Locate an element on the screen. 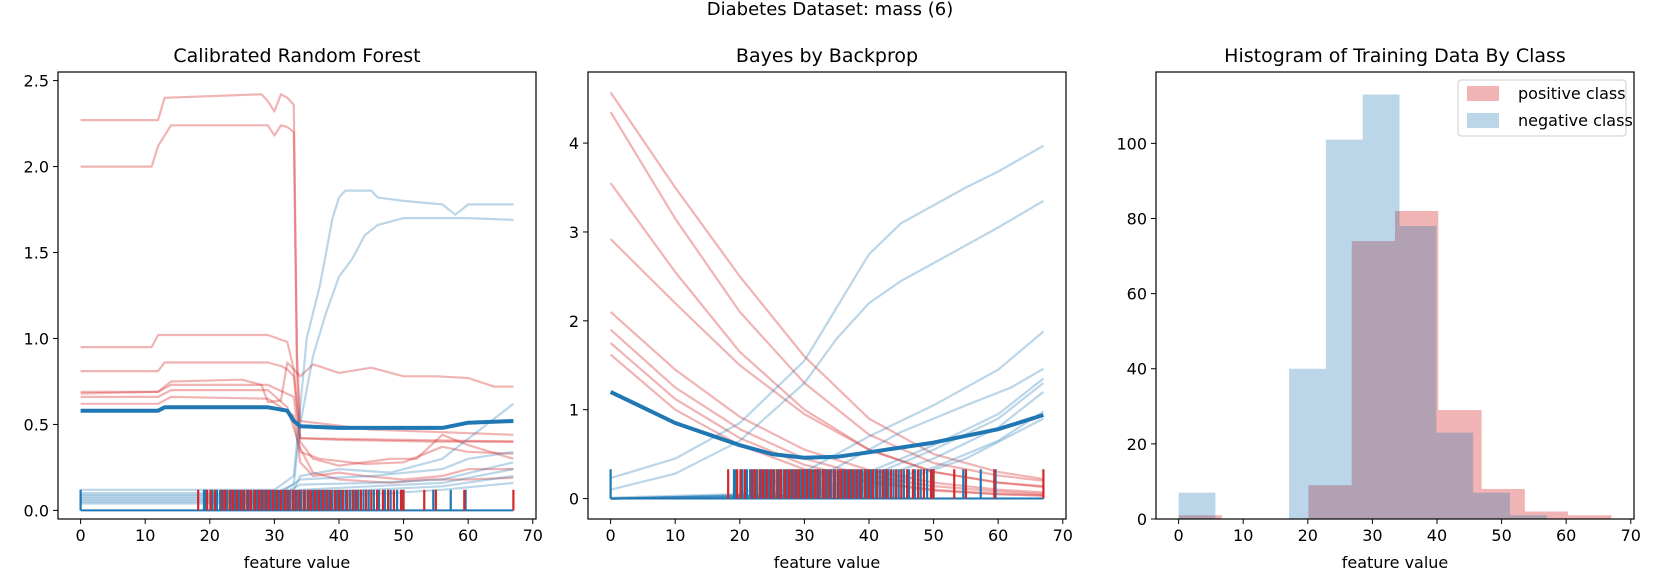 Image resolution: width=1661 pixels, height=572 pixels. y-tick-label: 1.0 is located at coordinates (36, 338).